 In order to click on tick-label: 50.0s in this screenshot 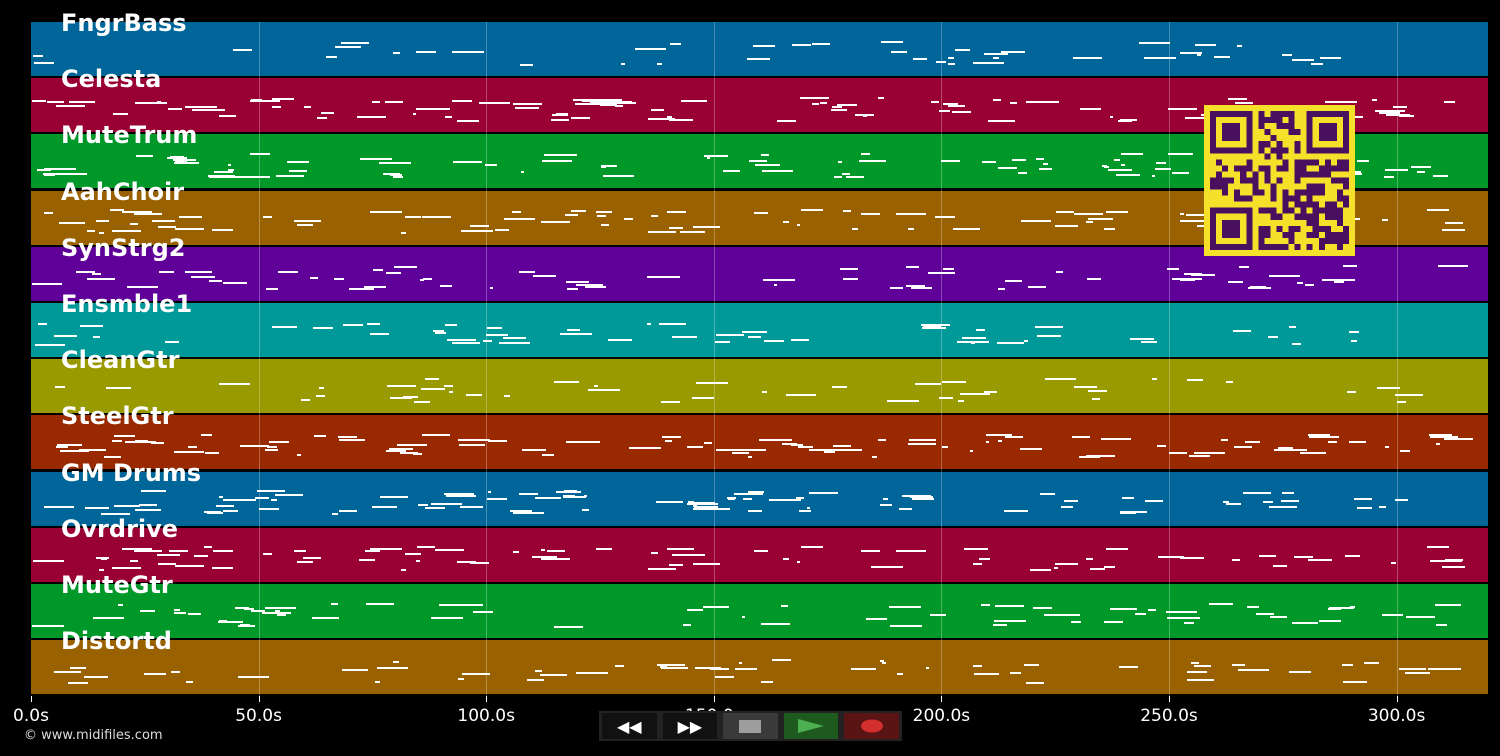, I will do `click(258, 716)`.